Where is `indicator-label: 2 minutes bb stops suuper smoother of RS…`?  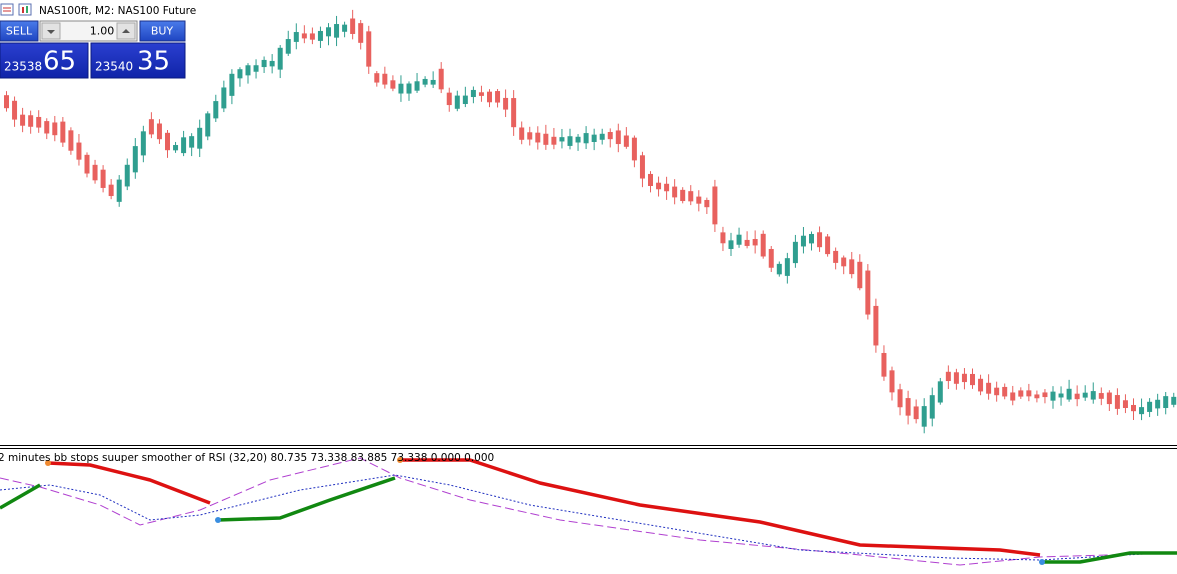 indicator-label: 2 minutes bb stops suuper smoother of RS… is located at coordinates (247, 458).